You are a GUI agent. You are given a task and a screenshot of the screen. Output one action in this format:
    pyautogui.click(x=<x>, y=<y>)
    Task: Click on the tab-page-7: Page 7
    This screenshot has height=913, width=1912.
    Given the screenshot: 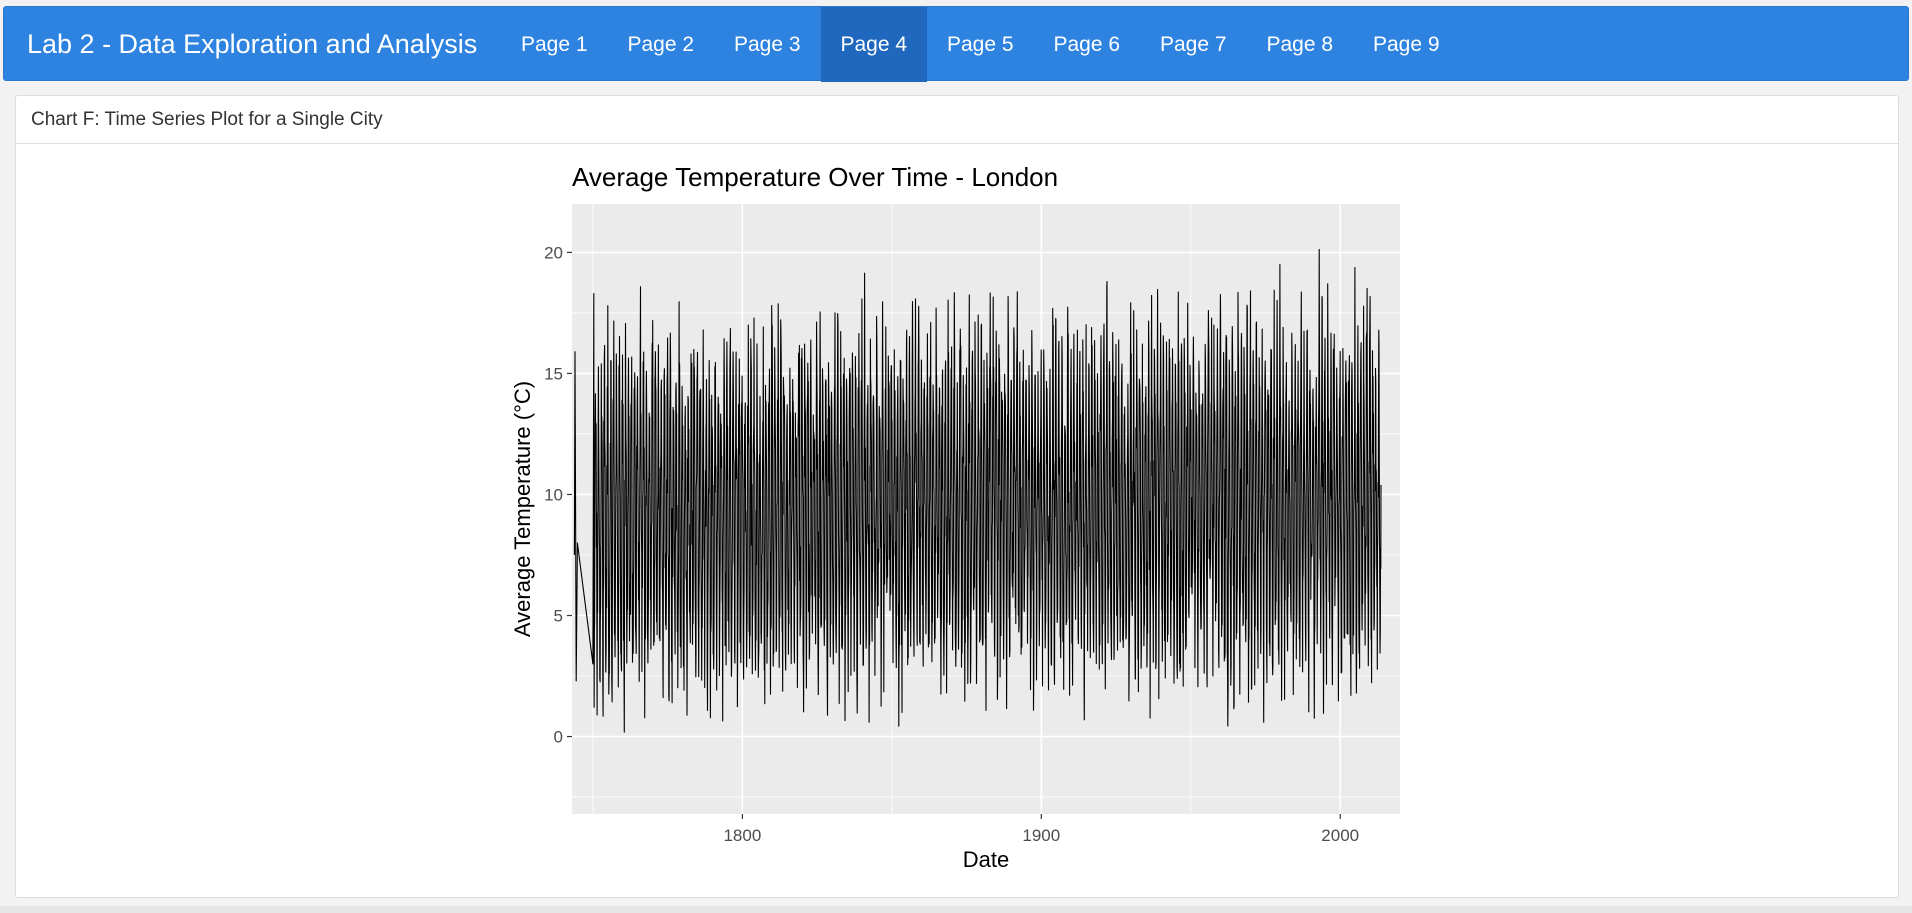 What is the action you would take?
    pyautogui.click(x=1193, y=44)
    